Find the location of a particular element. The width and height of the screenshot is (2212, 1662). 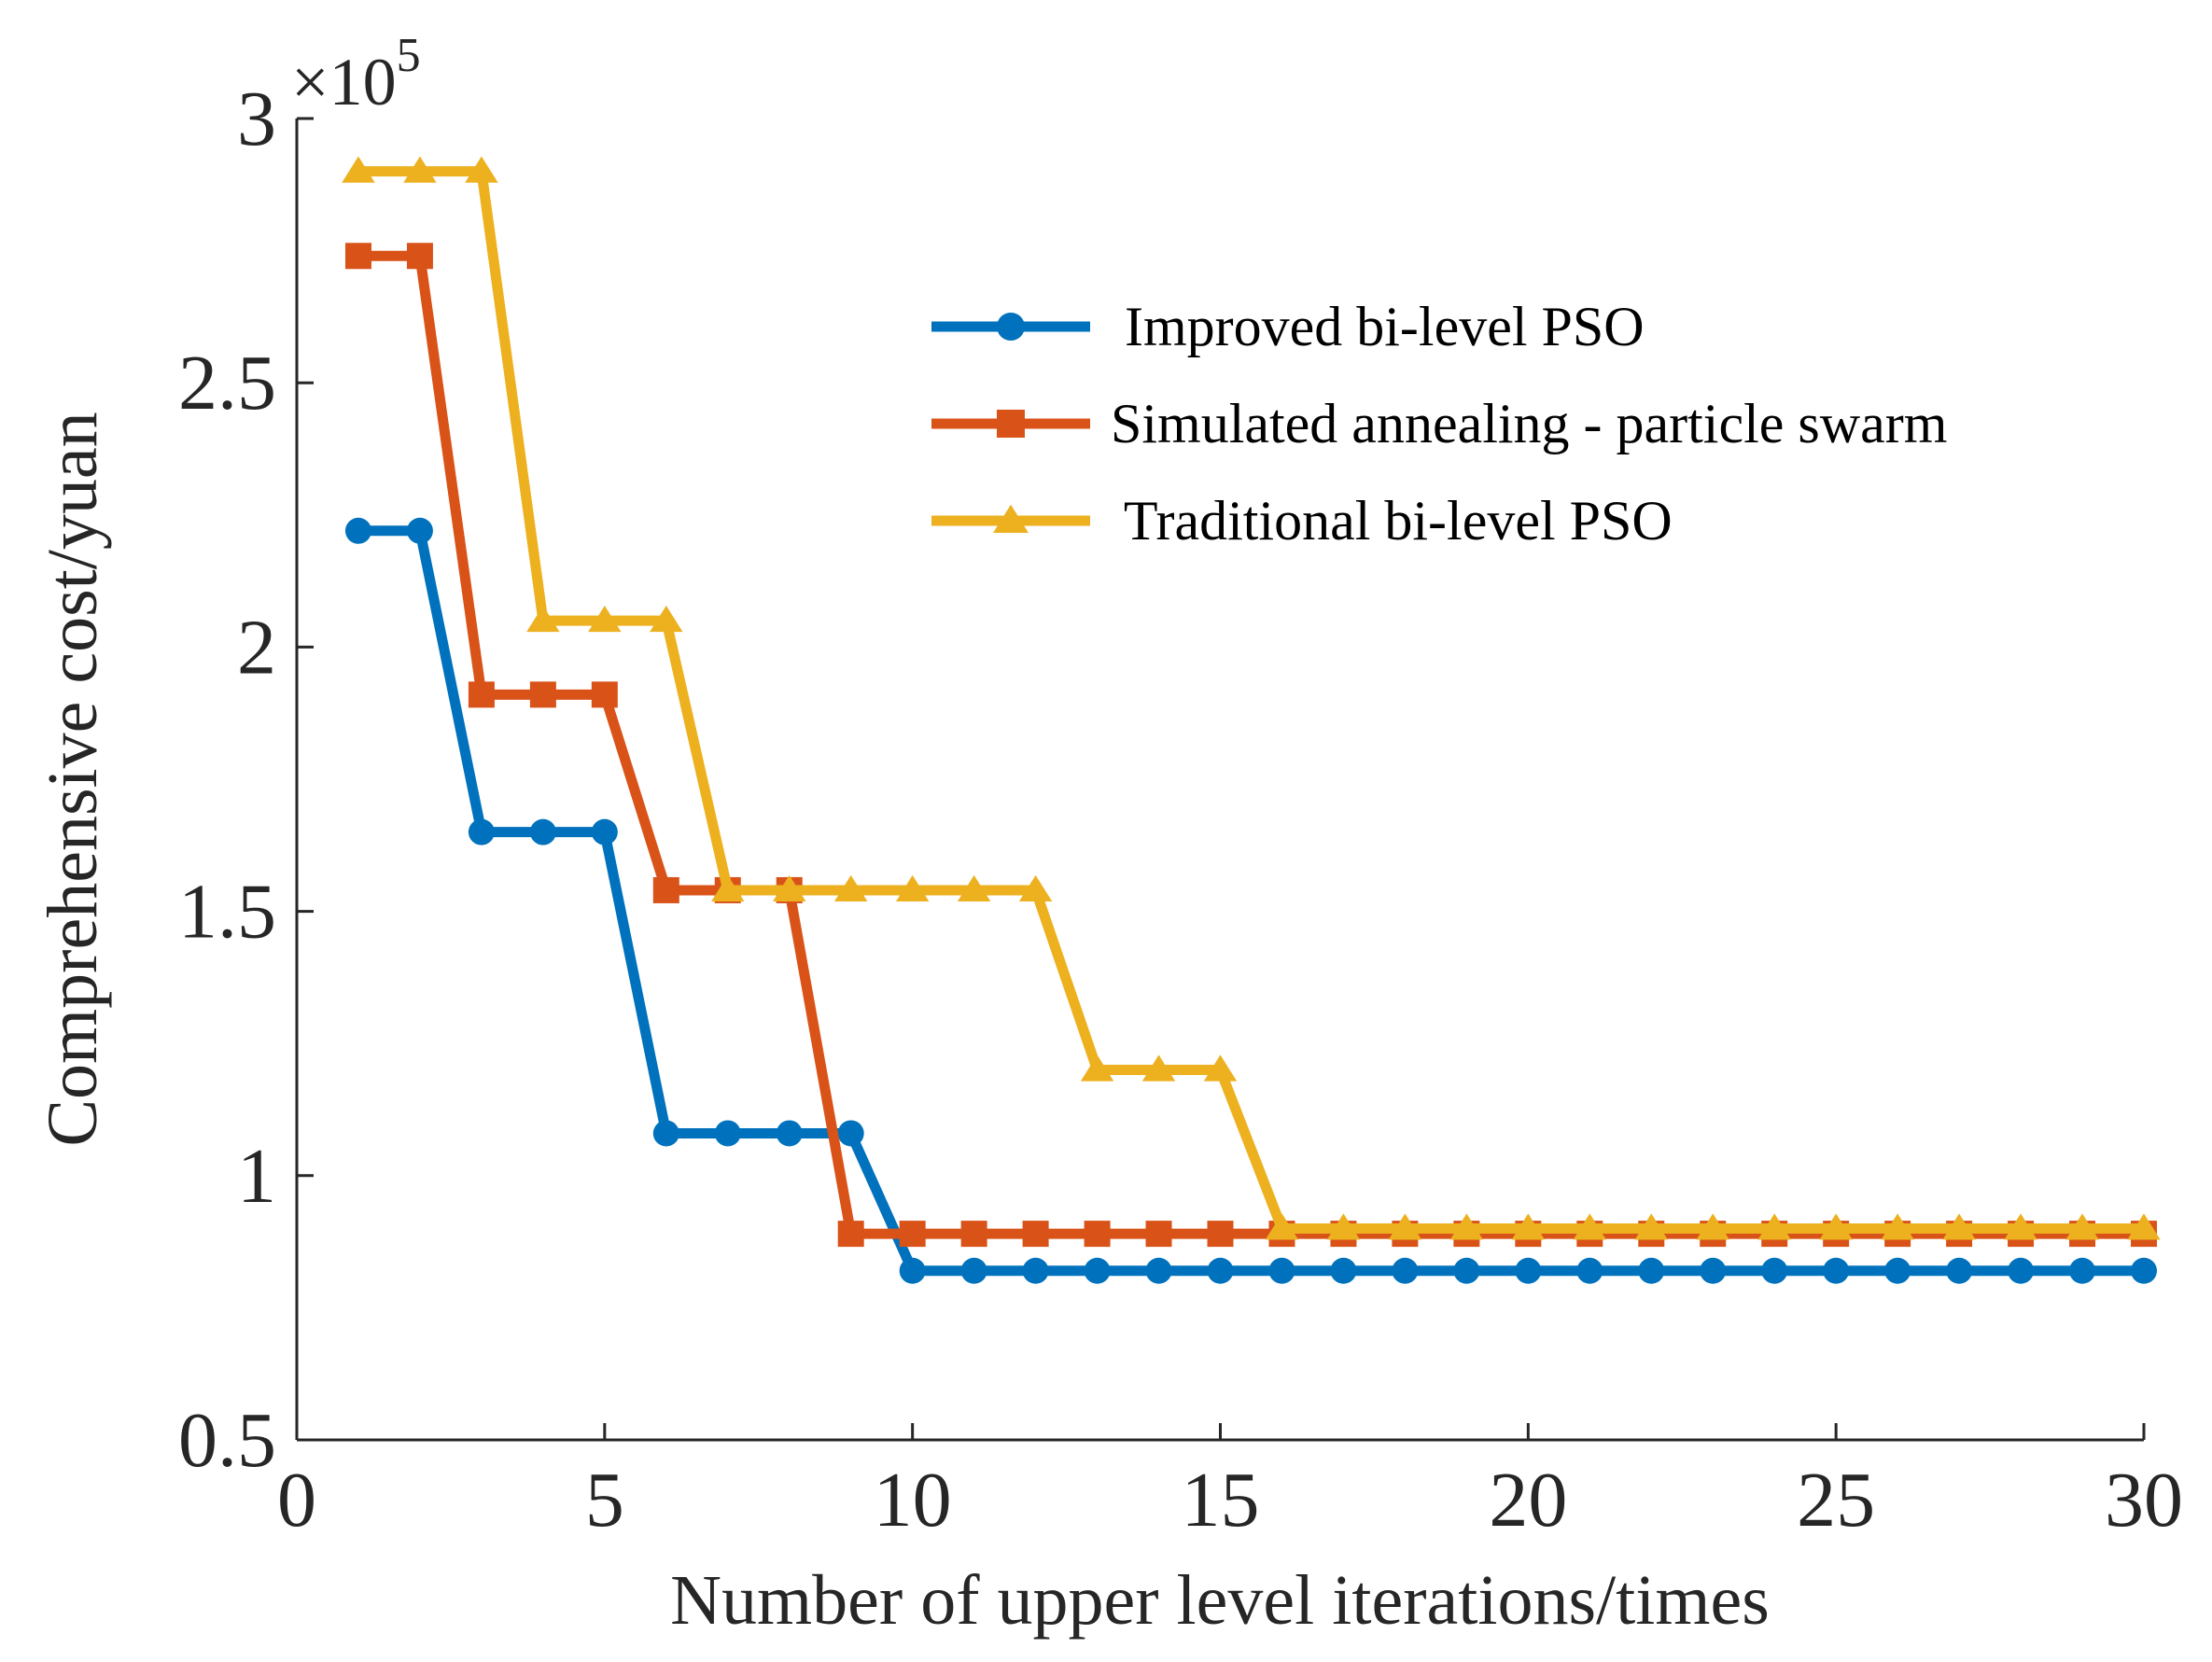

square-marker is located at coordinates (1011, 424).